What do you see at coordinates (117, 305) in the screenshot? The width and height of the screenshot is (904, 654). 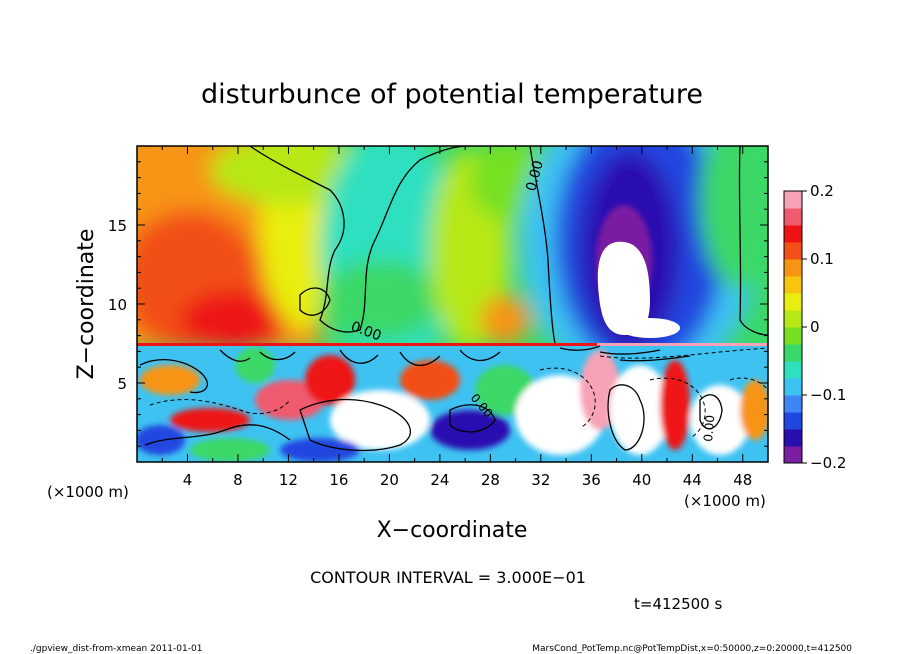 I see `y-tick-label: 10` at bounding box center [117, 305].